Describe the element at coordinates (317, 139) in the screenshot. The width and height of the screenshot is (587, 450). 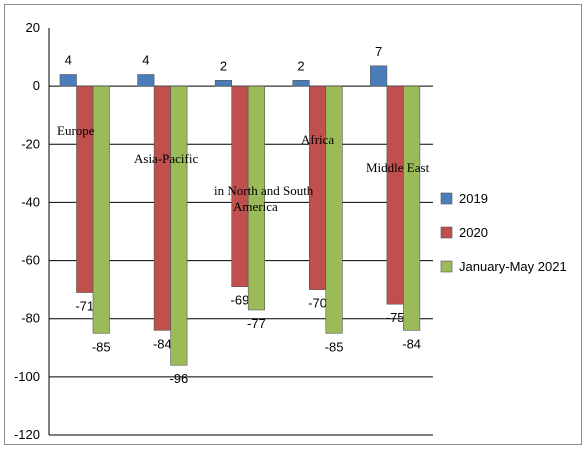
I see `category-label-3: Africa` at that location.